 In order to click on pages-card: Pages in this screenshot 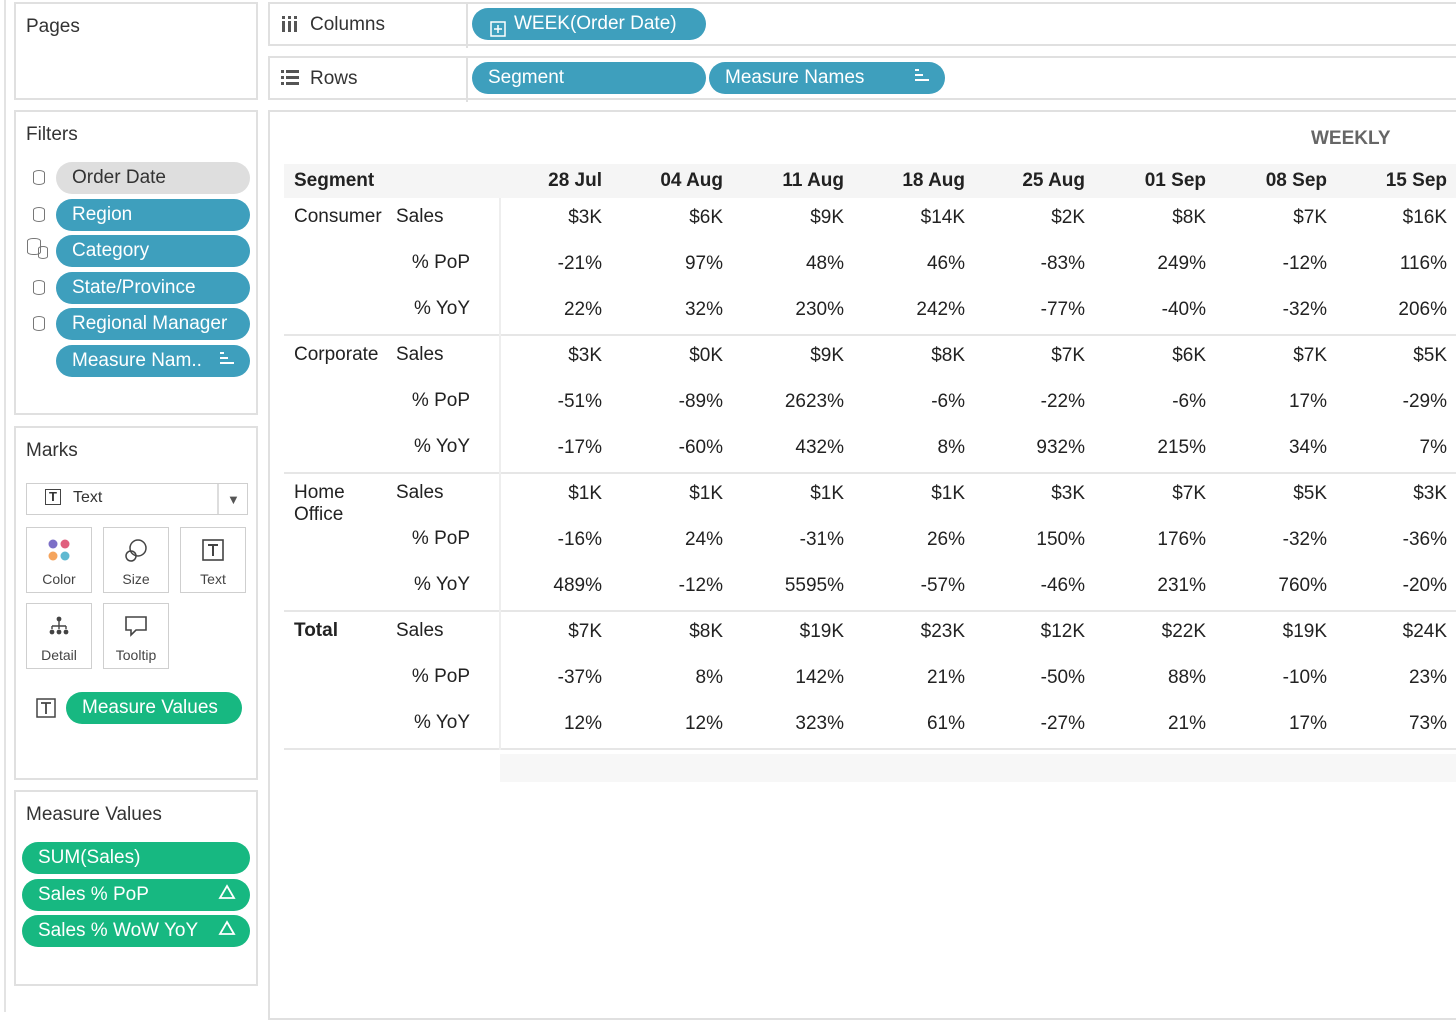, I will do `click(136, 51)`.